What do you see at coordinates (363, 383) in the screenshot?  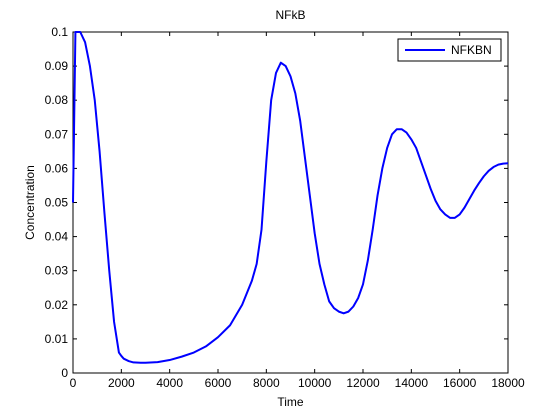 I see `x-tick-label: 12000` at bounding box center [363, 383].